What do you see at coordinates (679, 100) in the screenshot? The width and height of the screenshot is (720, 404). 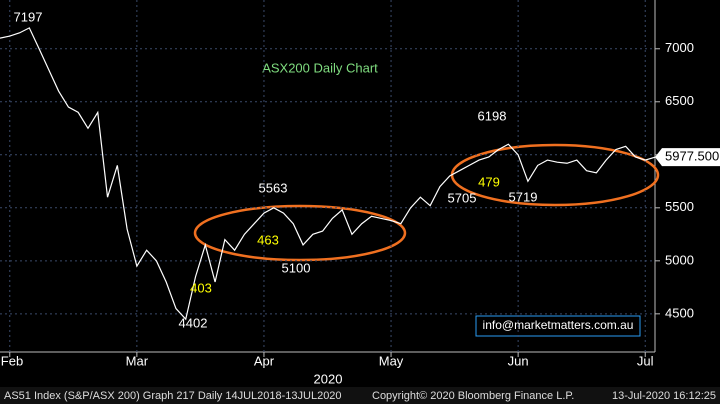 I see `y-tick-label: 6500` at bounding box center [679, 100].